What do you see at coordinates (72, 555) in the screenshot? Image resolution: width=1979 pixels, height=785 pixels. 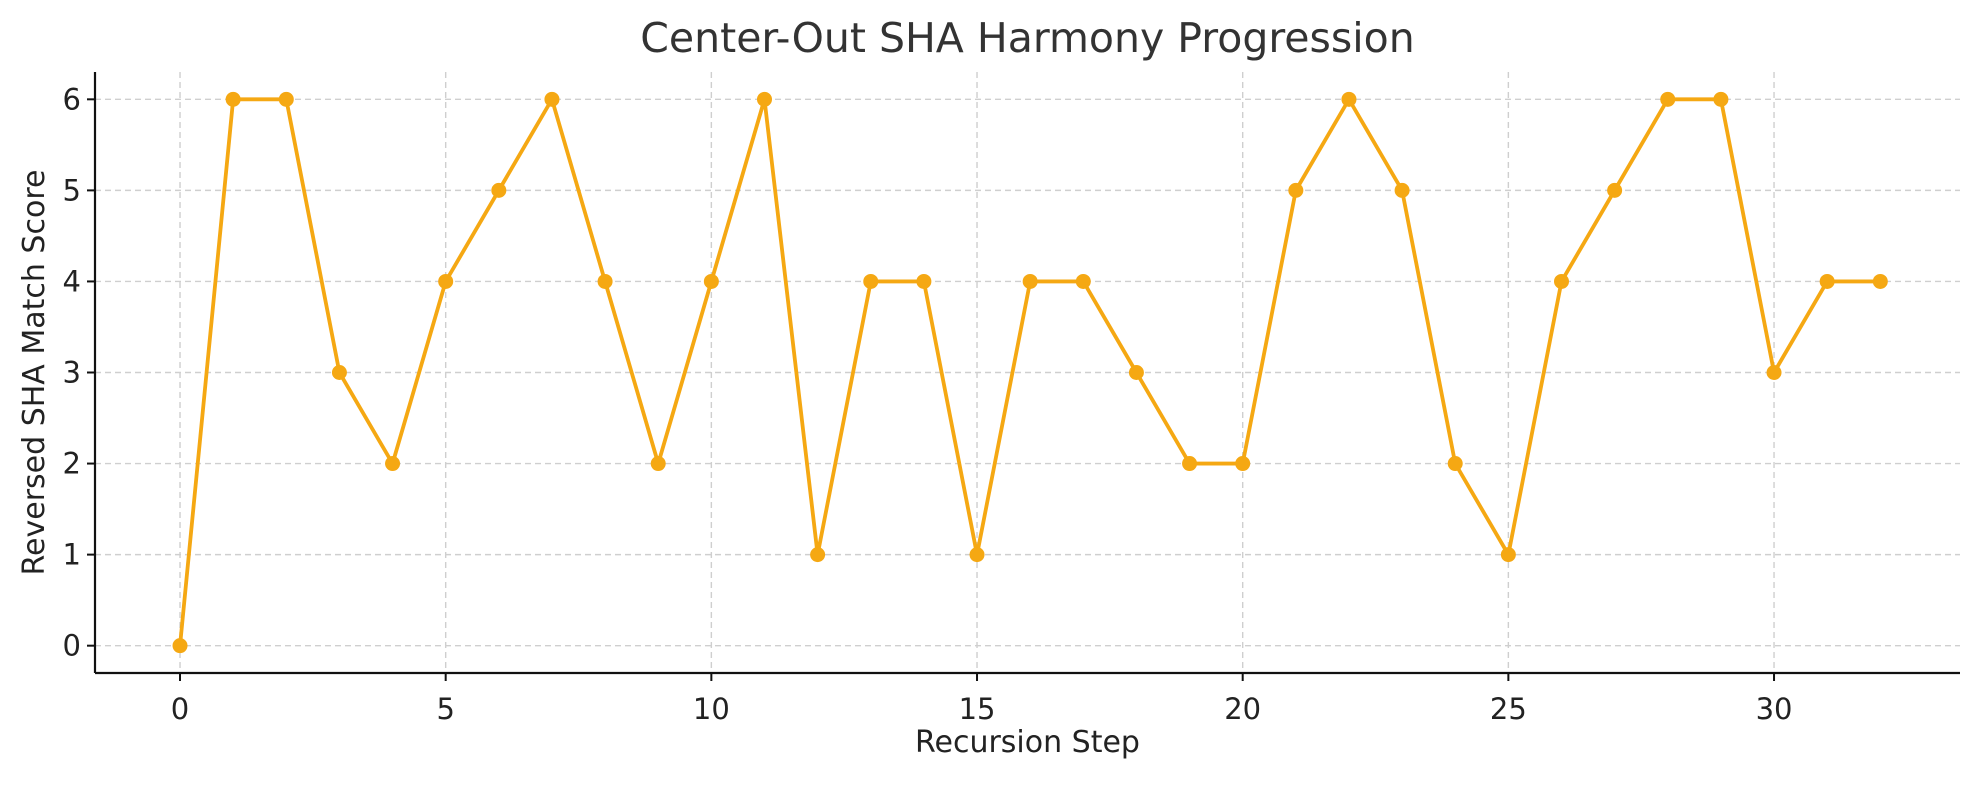 I see `y-tick-label: 1` at bounding box center [72, 555].